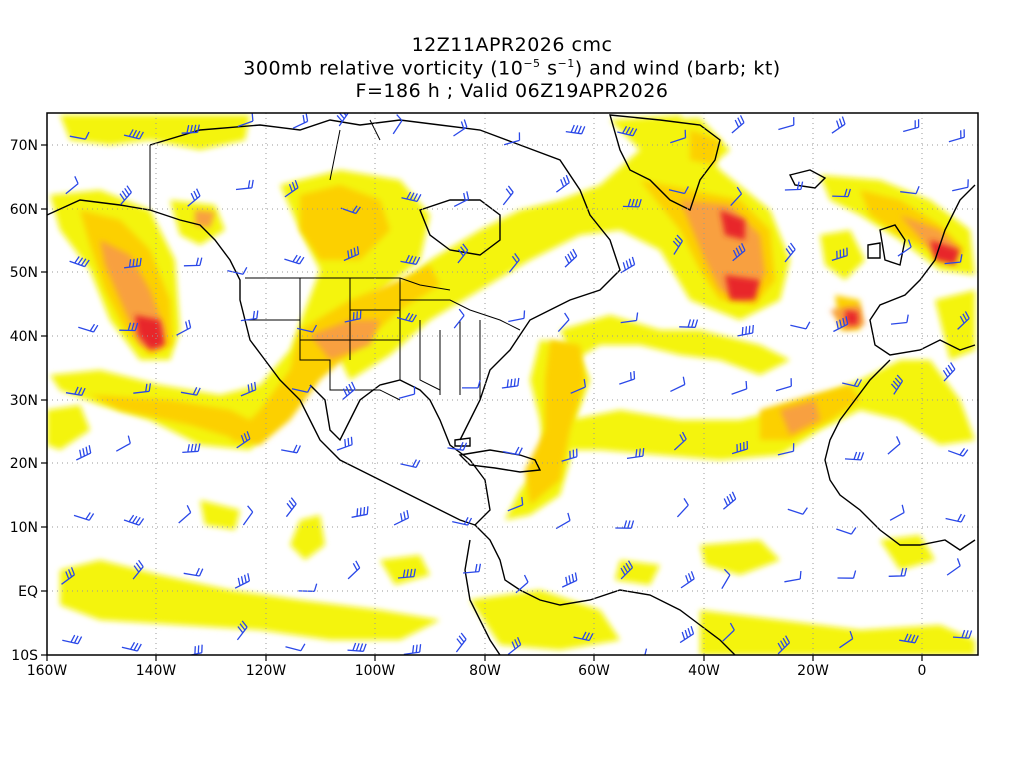  What do you see at coordinates (383, 68) in the screenshot?
I see `title-line-2-pre: 300mb relative vorticity (10` at bounding box center [383, 68].